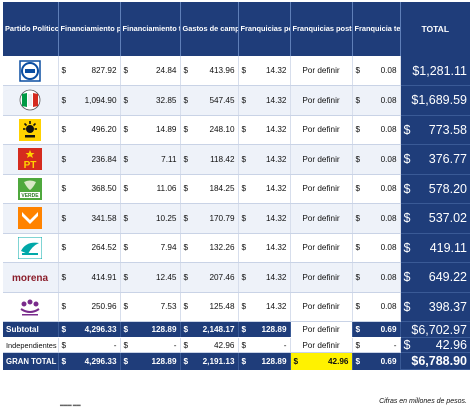 The image size is (473, 409). What do you see at coordinates (222, 248) in the screenshot?
I see `campana-cell-value: 132.26` at bounding box center [222, 248].